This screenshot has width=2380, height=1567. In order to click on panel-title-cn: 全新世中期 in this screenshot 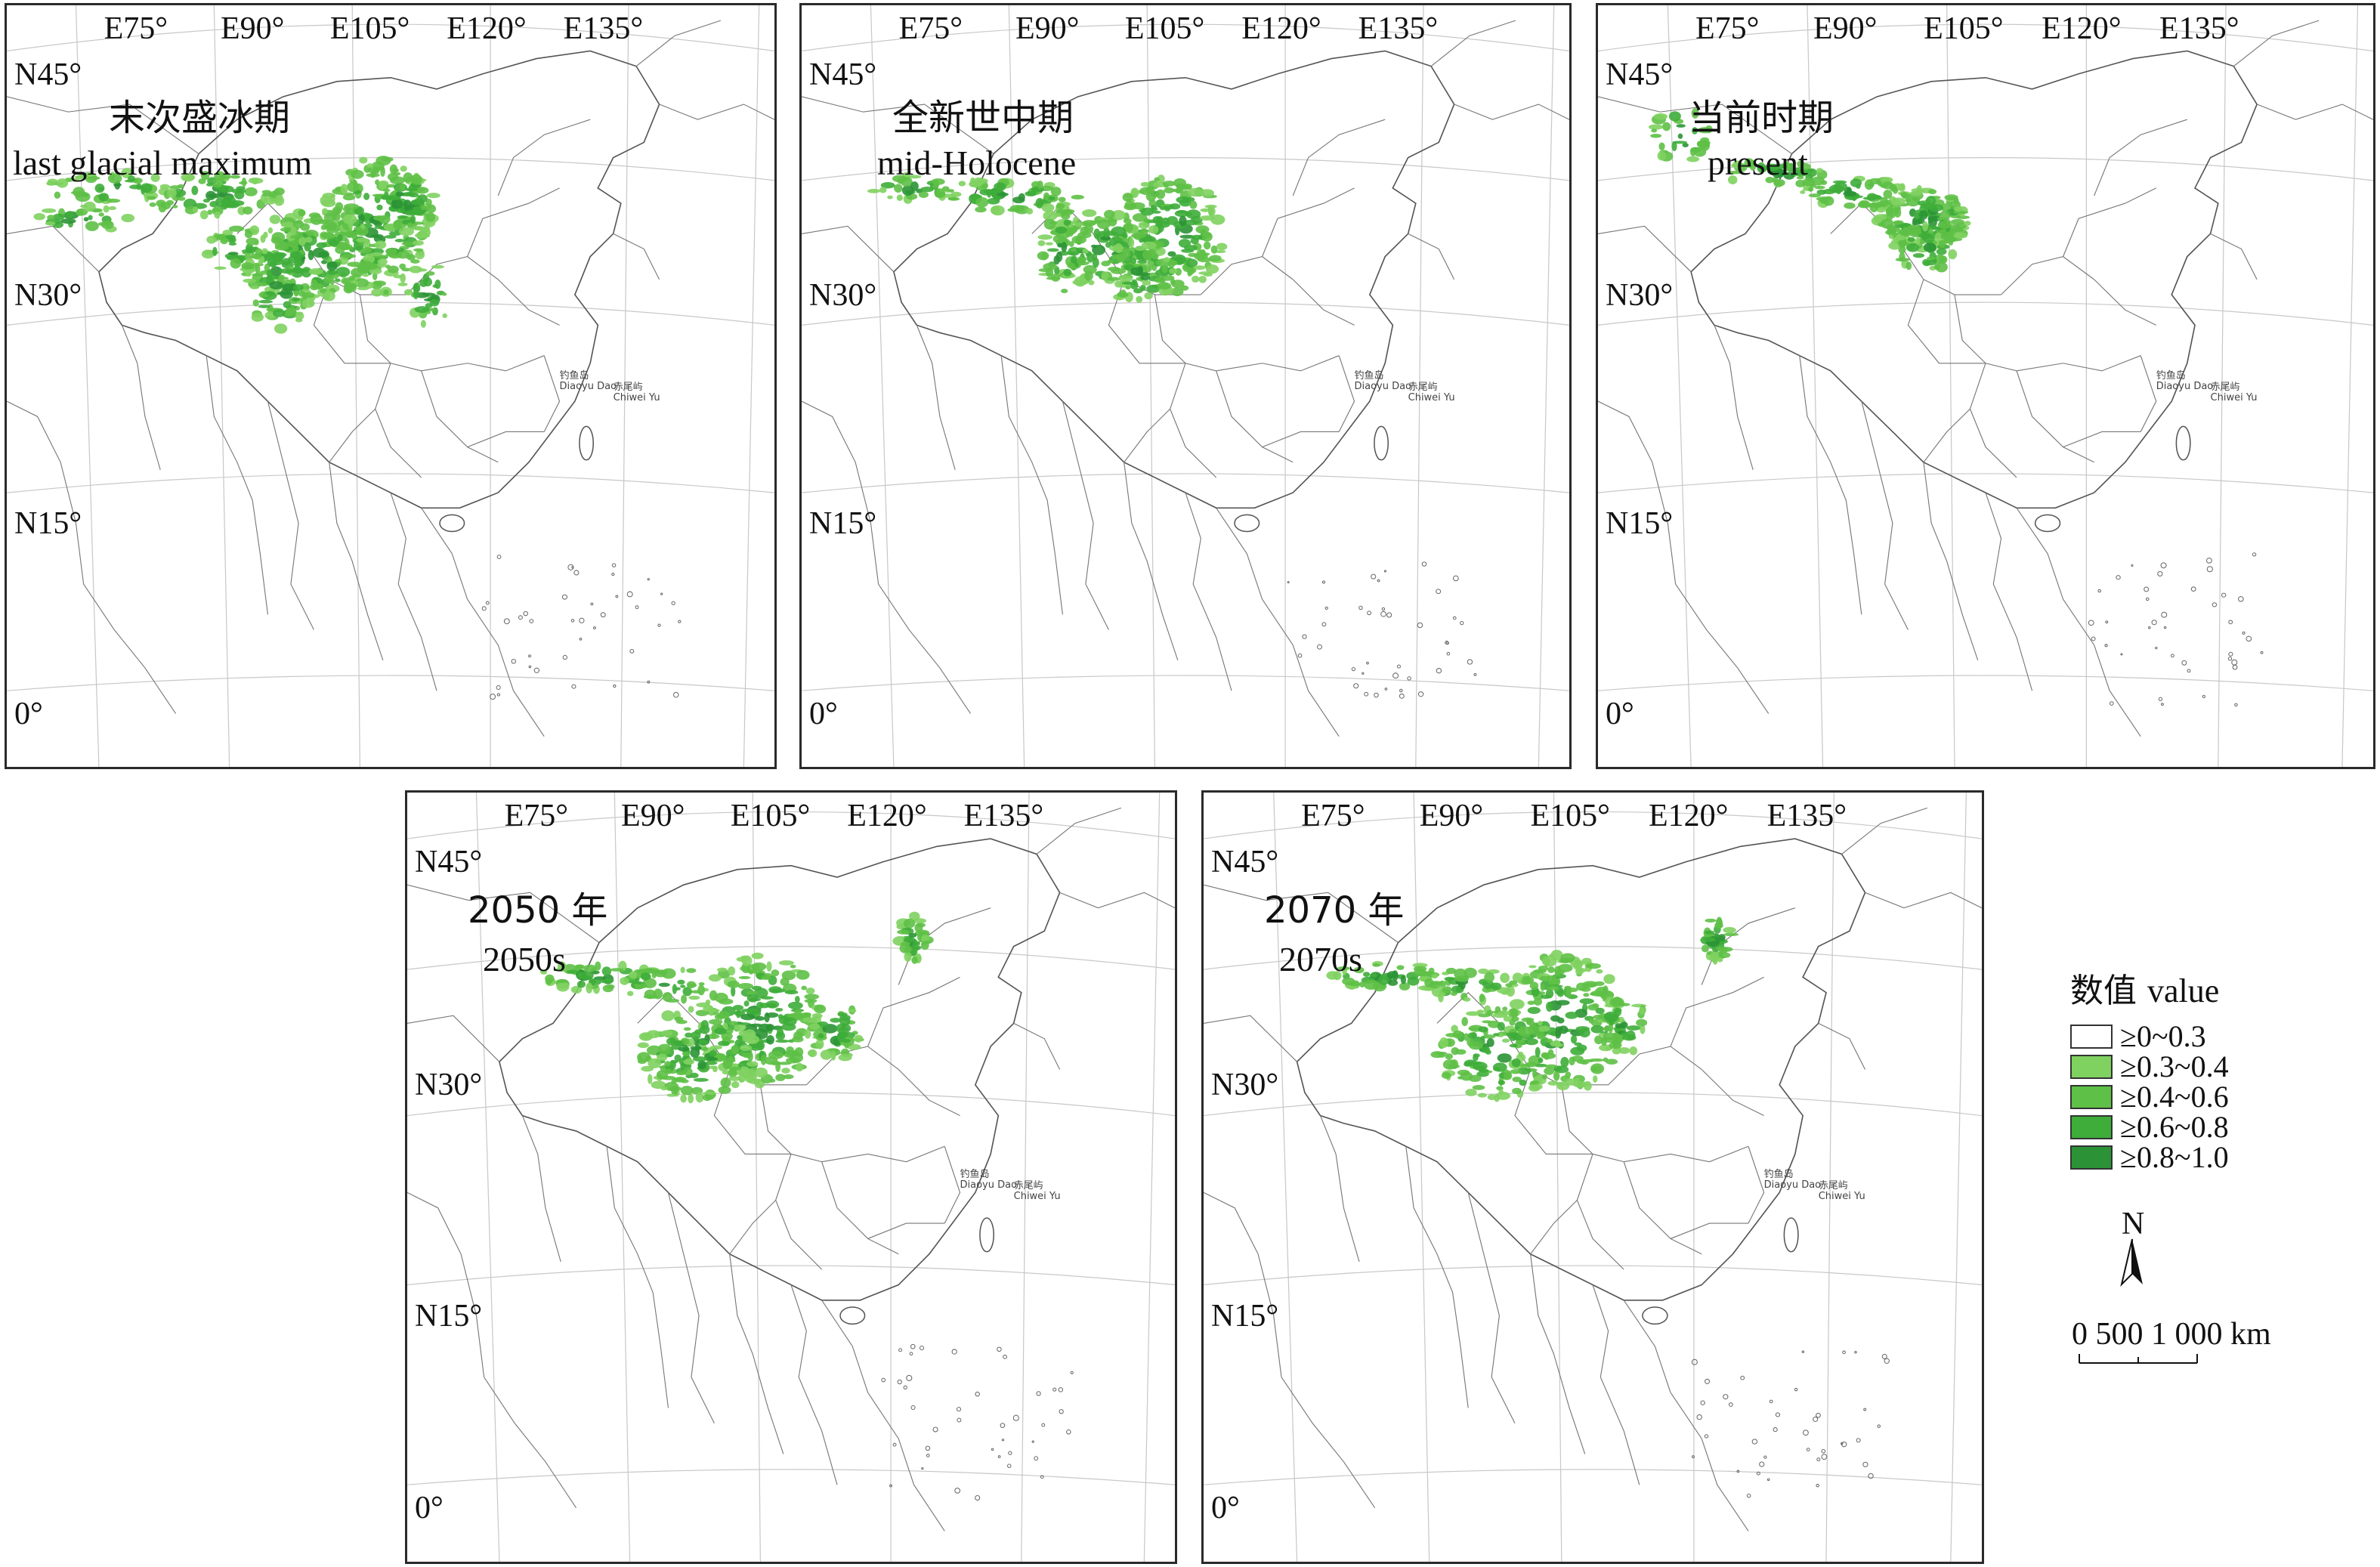, I will do `click(983, 118)`.